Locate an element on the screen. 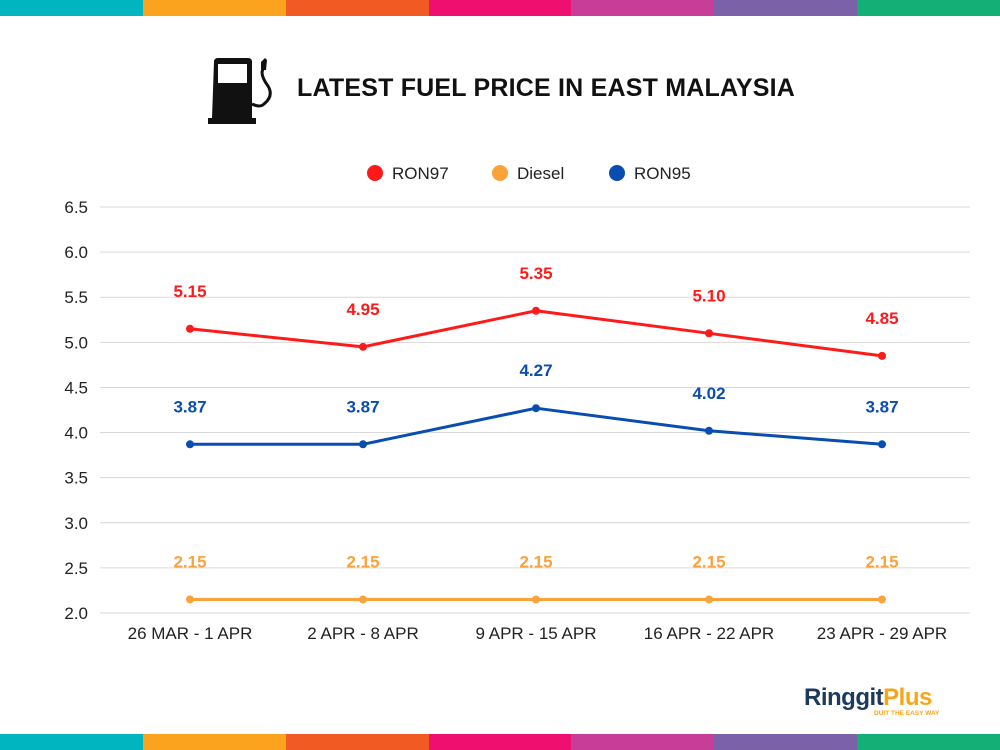 Image resolution: width=1000 pixels, height=750 pixels. y-tick-label: 2.0 is located at coordinates (76, 613).